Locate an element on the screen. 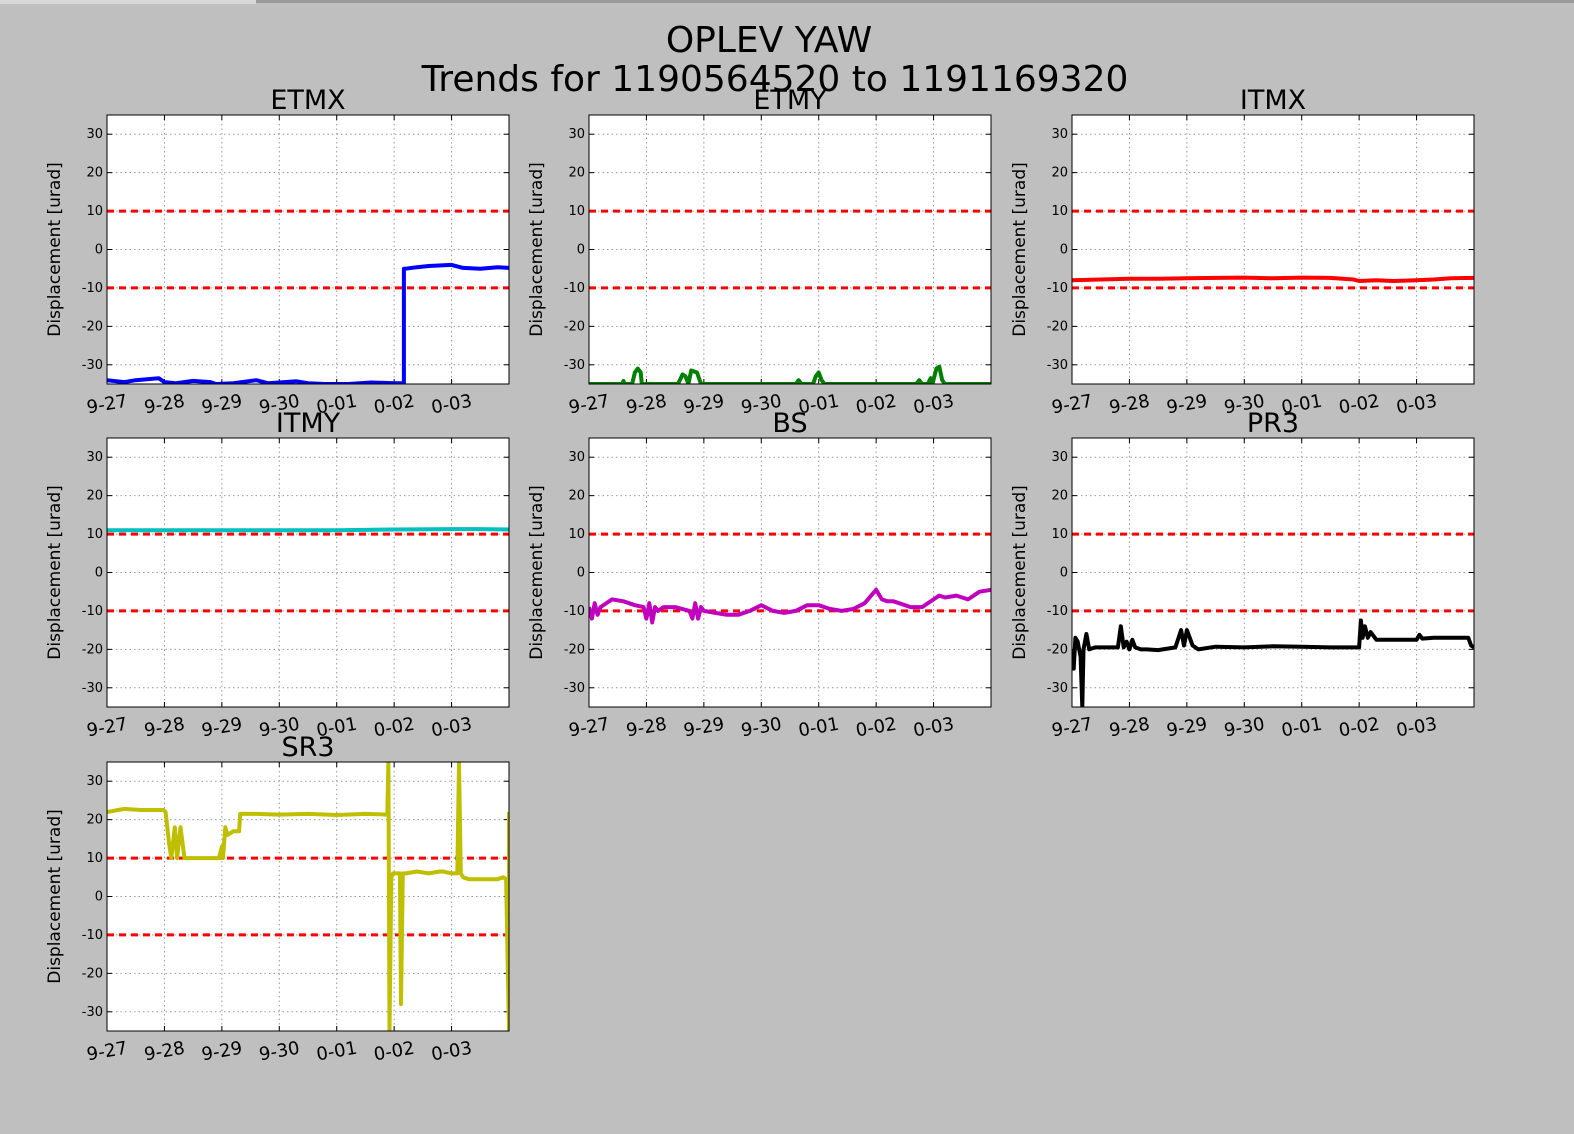 The height and width of the screenshot is (1134, 1574). figure-title-line1: OPLEV YAW is located at coordinates (769, 40).